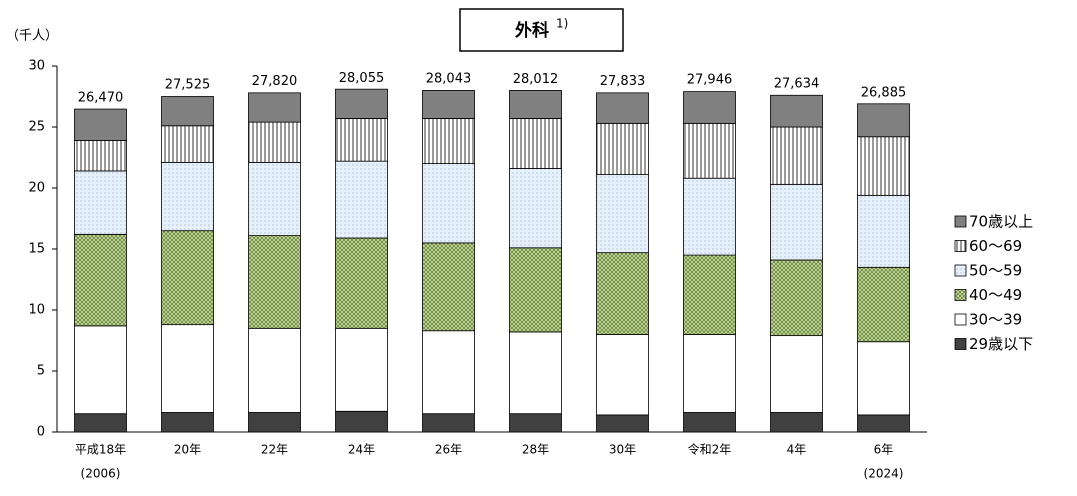  I want to click on x-tick-label: 平成18年, so click(100, 450).